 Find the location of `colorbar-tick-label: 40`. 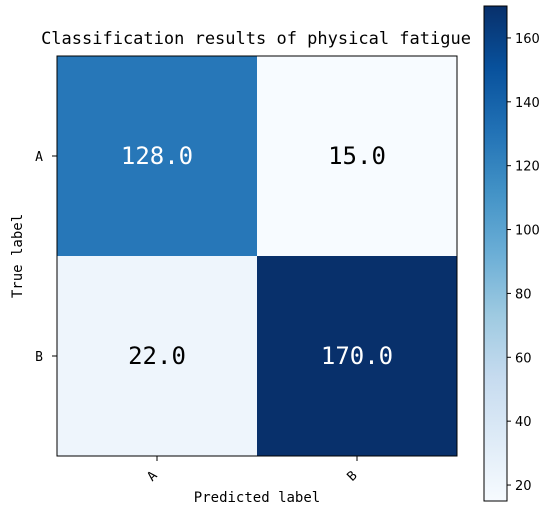

colorbar-tick-label: 40 is located at coordinates (523, 422).